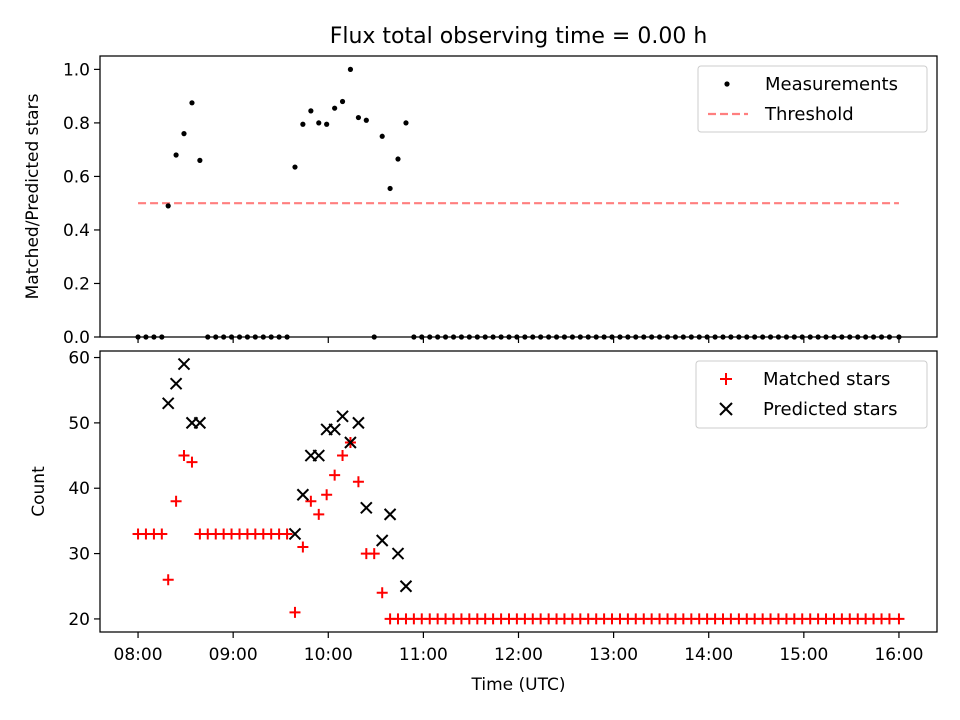  What do you see at coordinates (79, 620) in the screenshot?
I see `y-tick-label: 20` at bounding box center [79, 620].